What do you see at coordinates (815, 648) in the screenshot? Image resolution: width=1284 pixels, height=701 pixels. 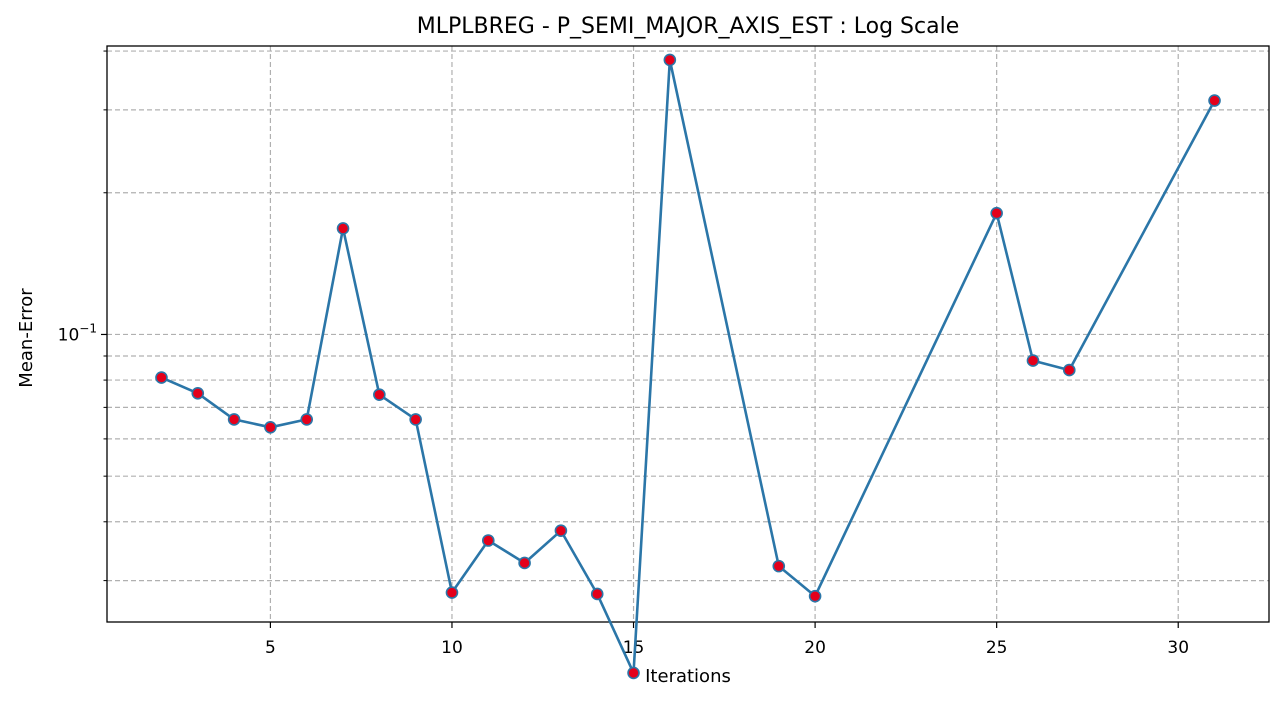 I see `x-tick-label: 20` at bounding box center [815, 648].